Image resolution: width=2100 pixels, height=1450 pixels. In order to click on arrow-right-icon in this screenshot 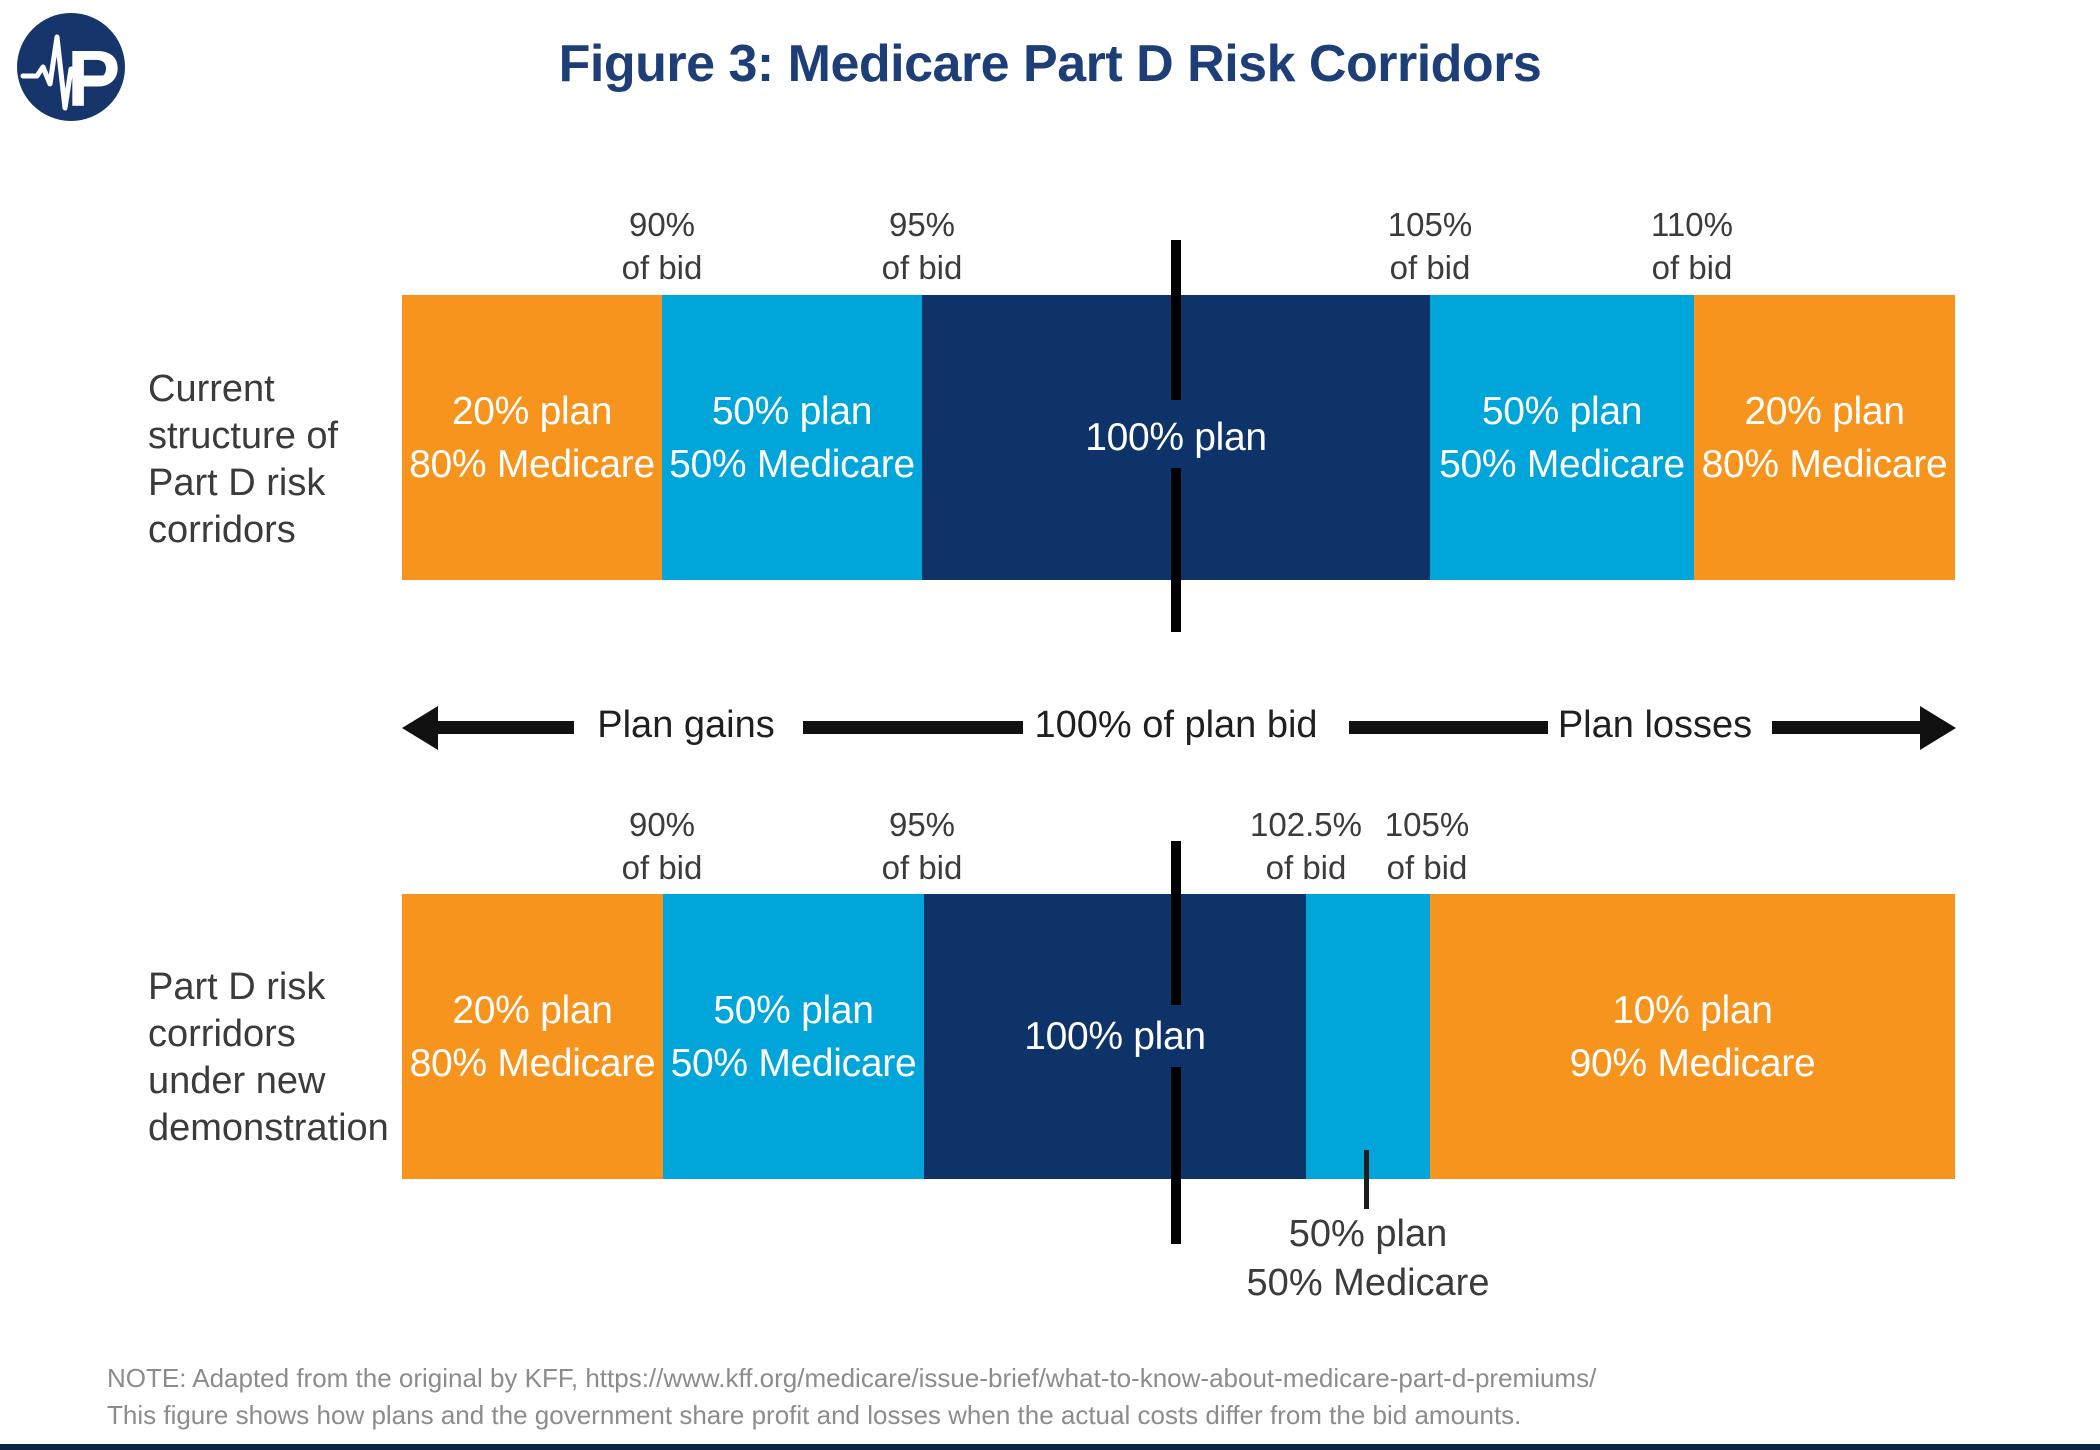, I will do `click(1938, 728)`.